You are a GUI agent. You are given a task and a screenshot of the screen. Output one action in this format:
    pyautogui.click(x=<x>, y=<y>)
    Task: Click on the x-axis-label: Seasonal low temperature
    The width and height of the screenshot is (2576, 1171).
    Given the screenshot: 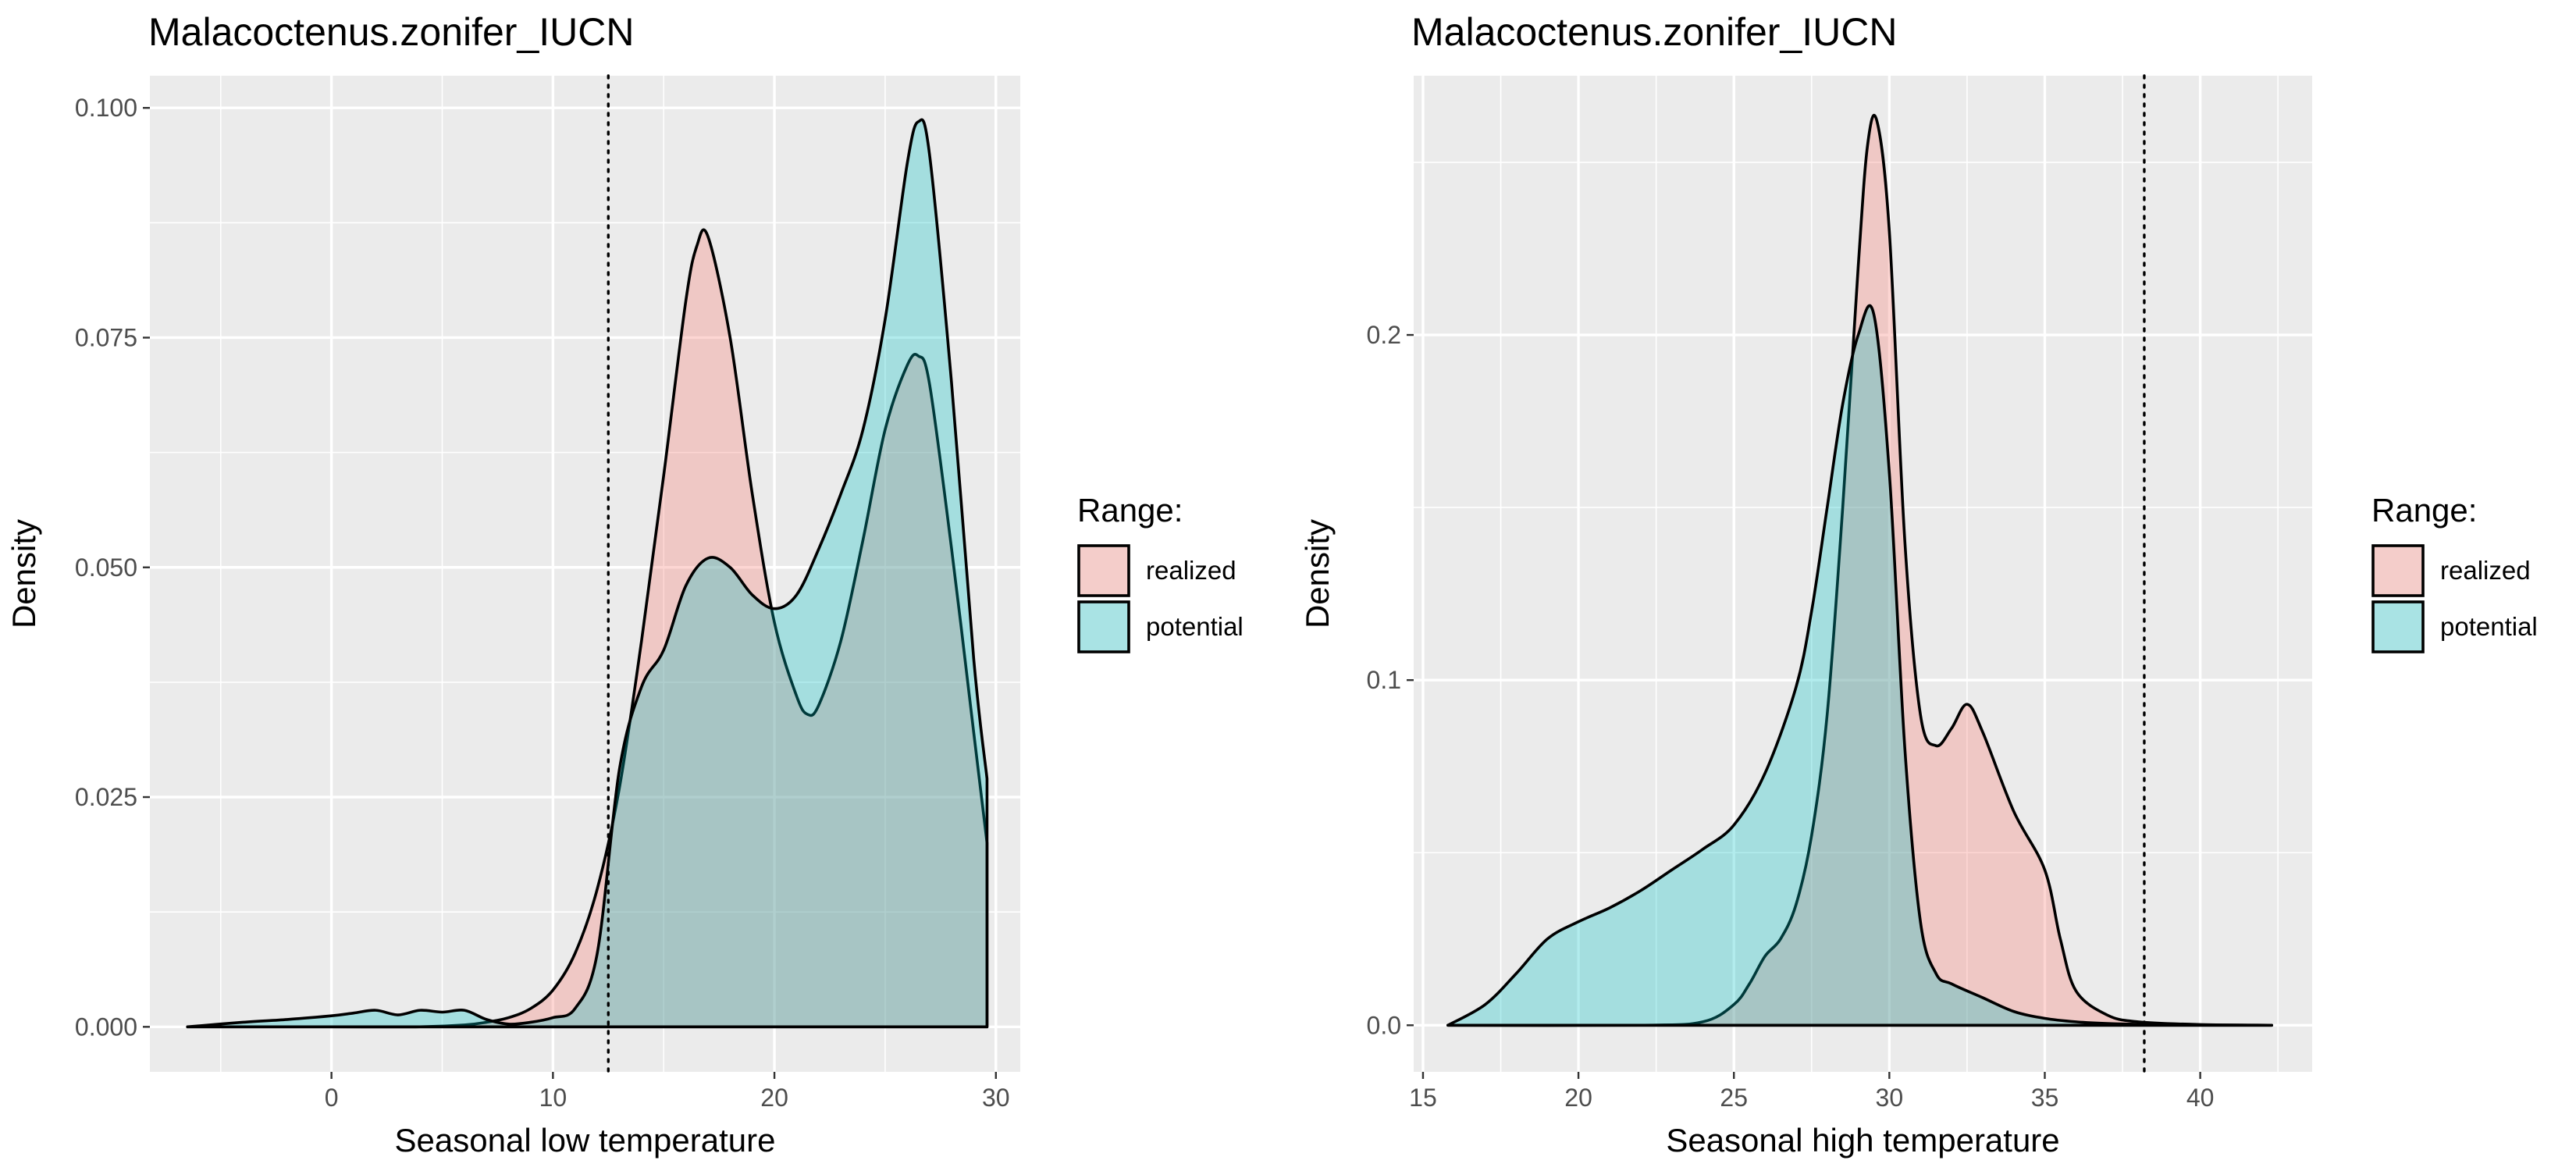 What is the action you would take?
    pyautogui.click(x=585, y=1140)
    